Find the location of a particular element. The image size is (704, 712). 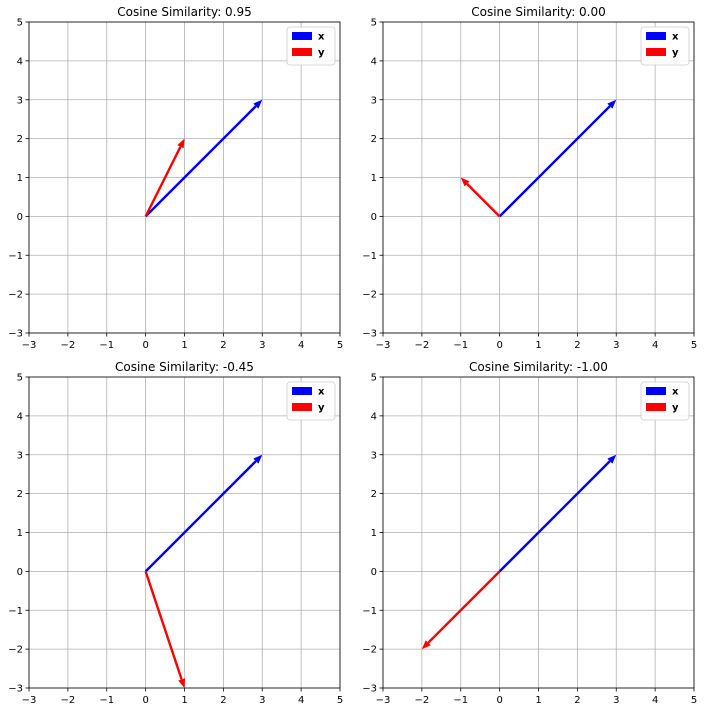

subplot-title: Cosine Similarity: 0.95 is located at coordinates (184, 12).